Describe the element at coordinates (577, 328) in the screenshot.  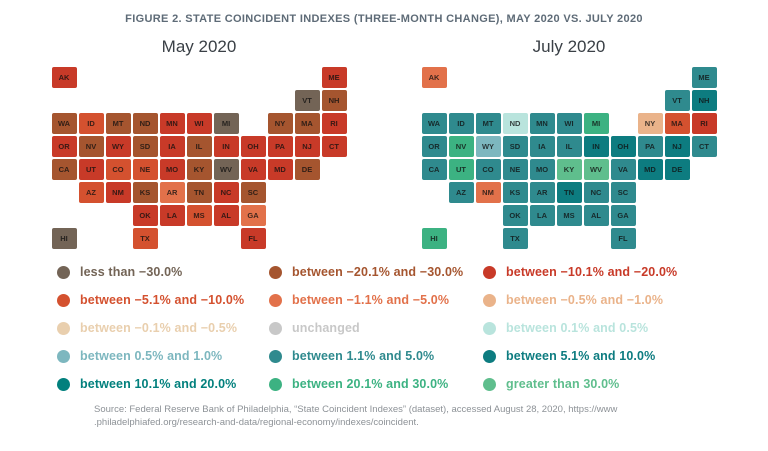
I see `legend-label: between 0.1% and 0.5%` at that location.